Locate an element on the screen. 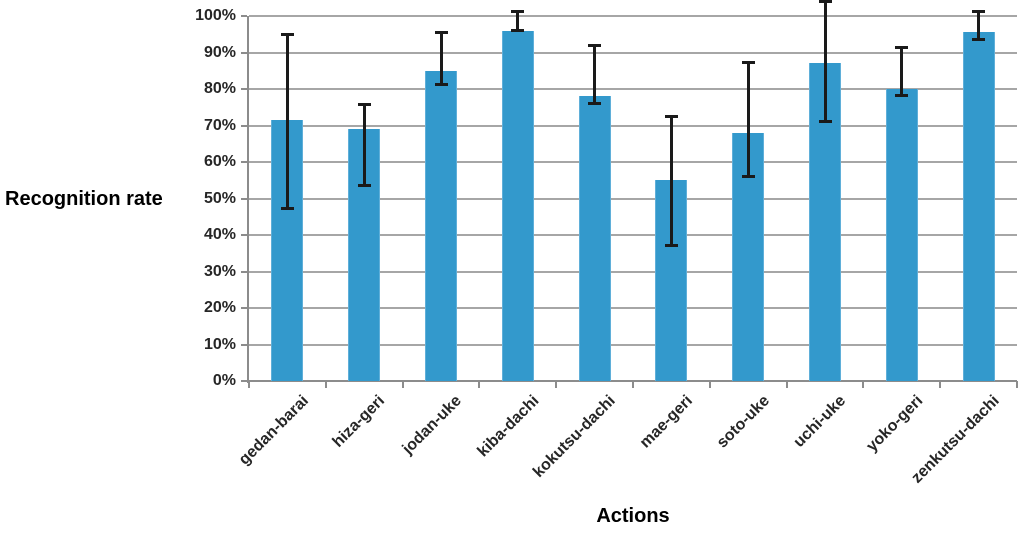  error-cap-bottom-jodan-uke is located at coordinates (441, 85).